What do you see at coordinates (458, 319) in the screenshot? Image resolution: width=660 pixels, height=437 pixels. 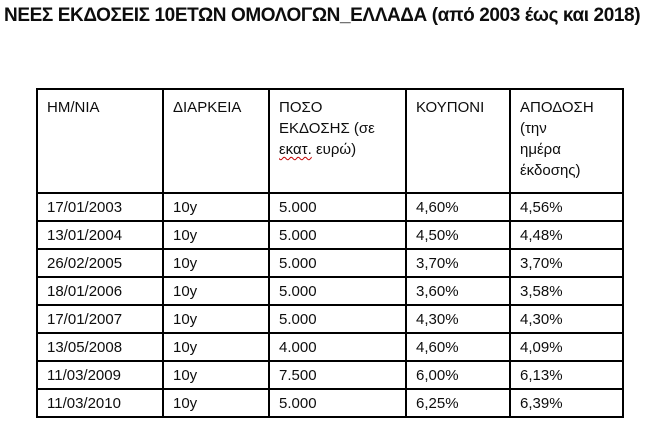 I see `cell-coupon: 4,30%` at bounding box center [458, 319].